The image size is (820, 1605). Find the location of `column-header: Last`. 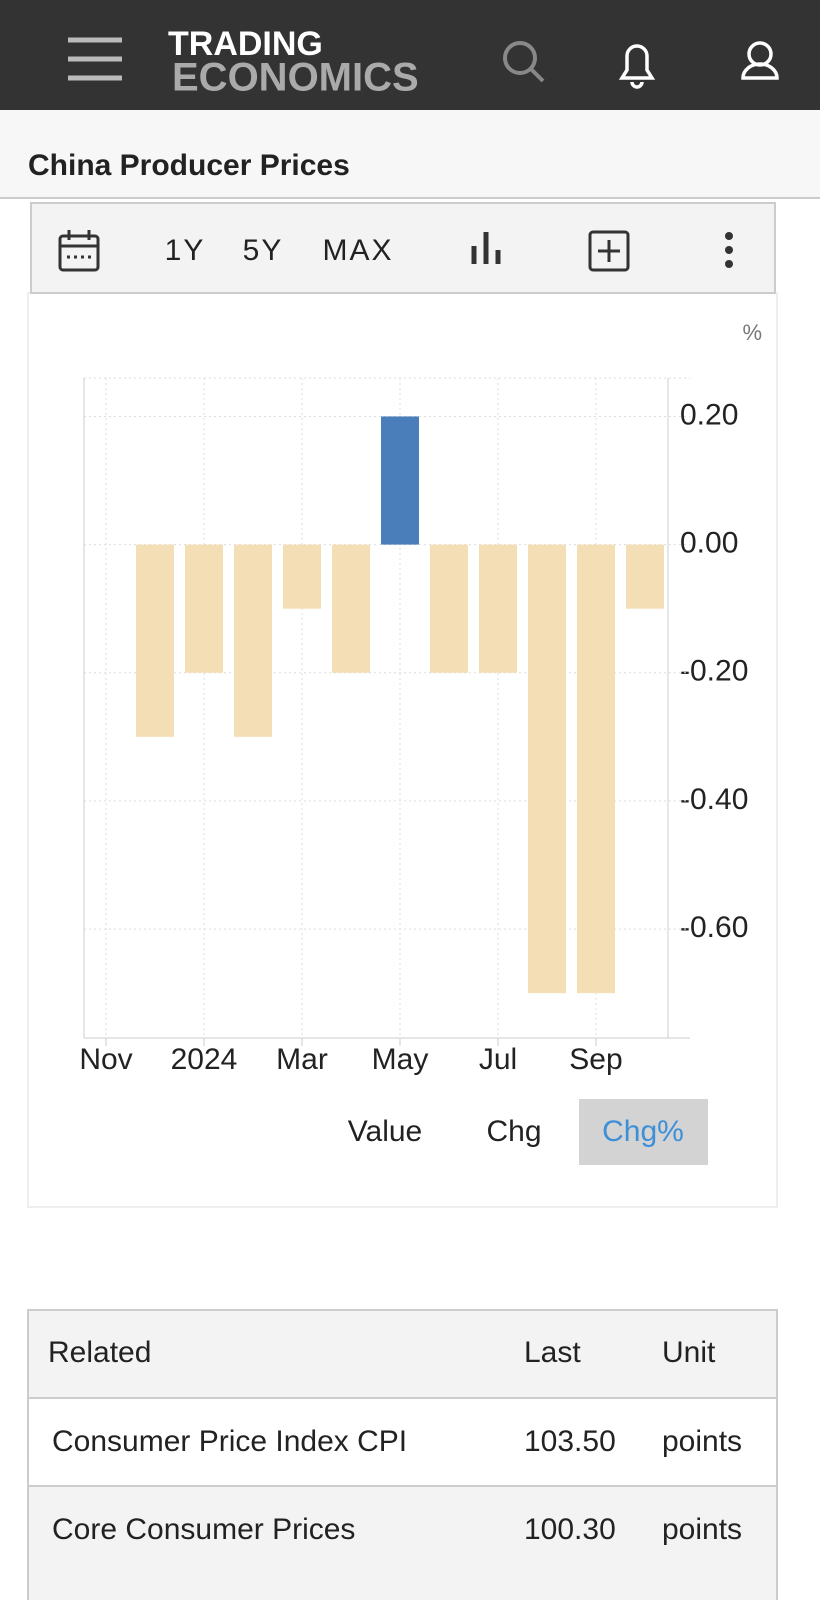

column-header: Last is located at coordinates (552, 1352).